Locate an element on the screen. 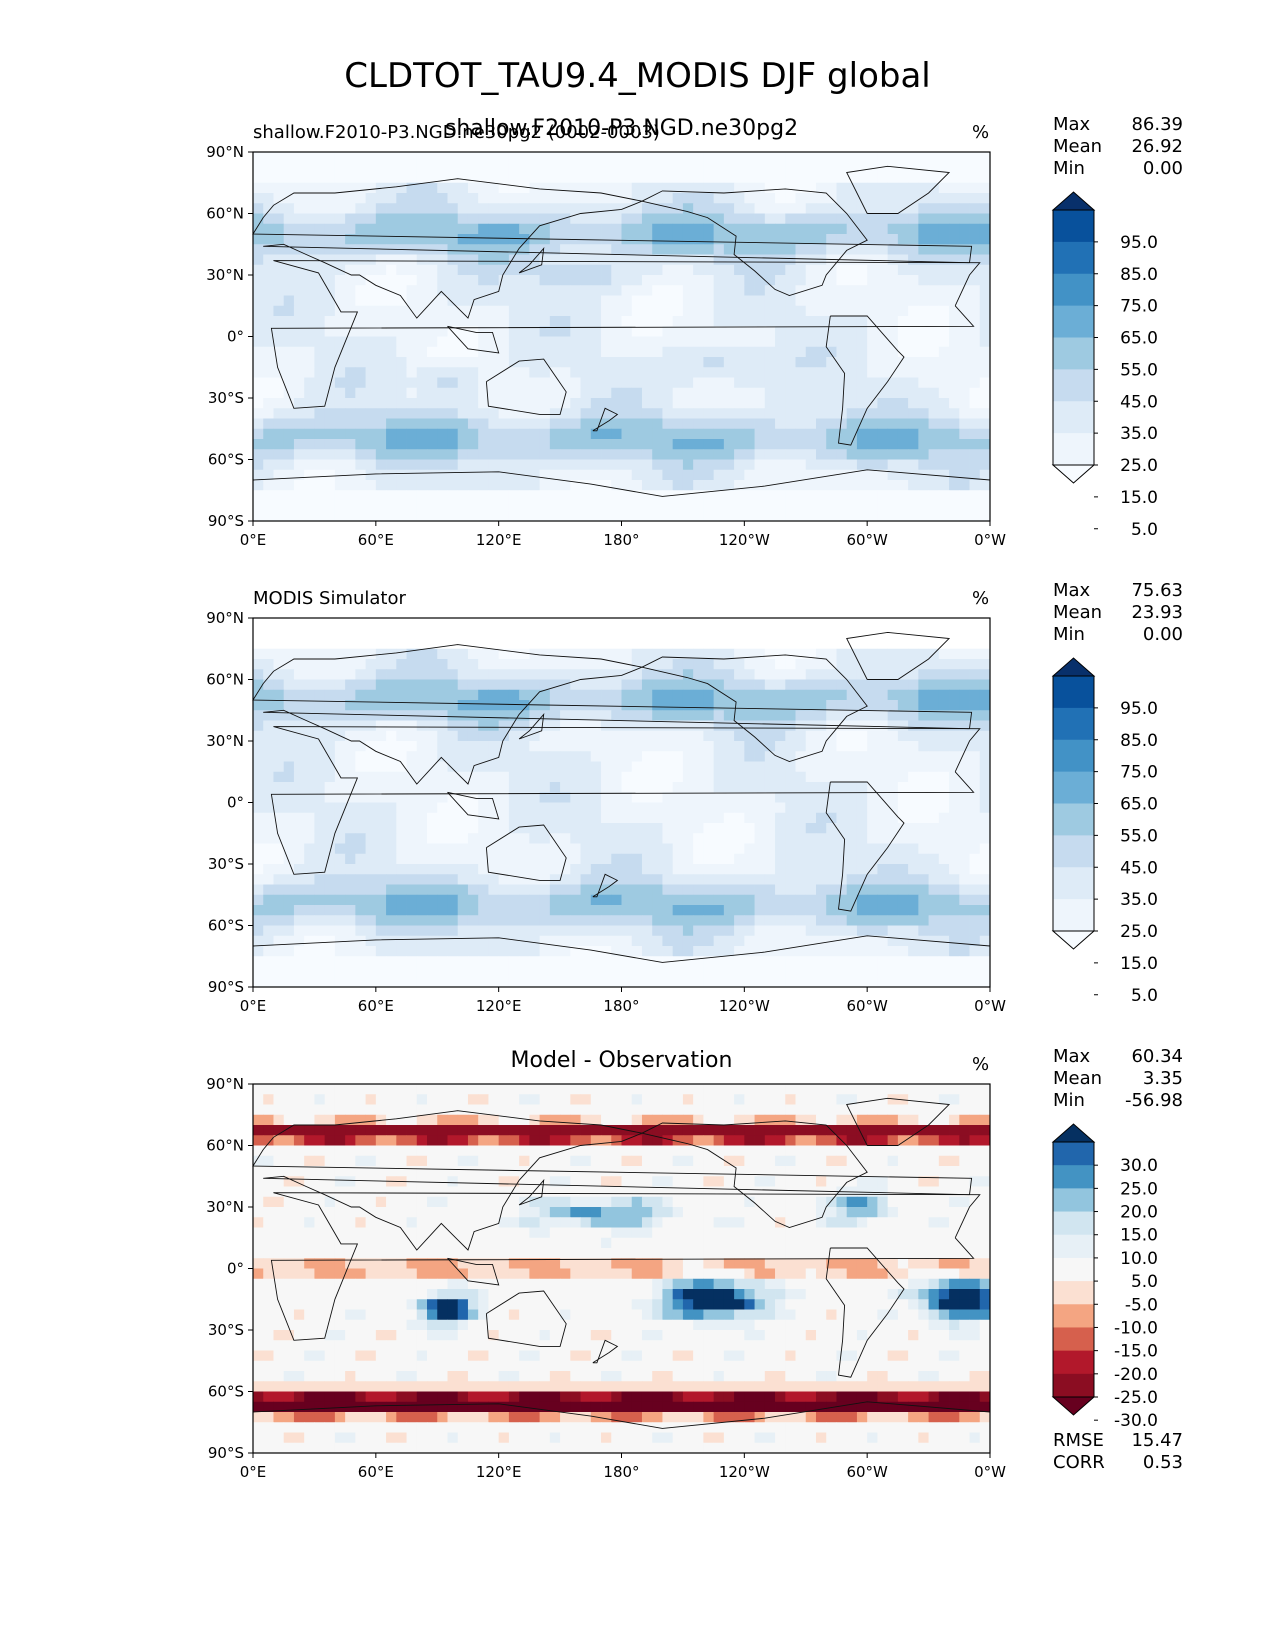  colorbar: 95.085.075.065.055.045.035.025.015.05.0 is located at coordinates (1104, 365).